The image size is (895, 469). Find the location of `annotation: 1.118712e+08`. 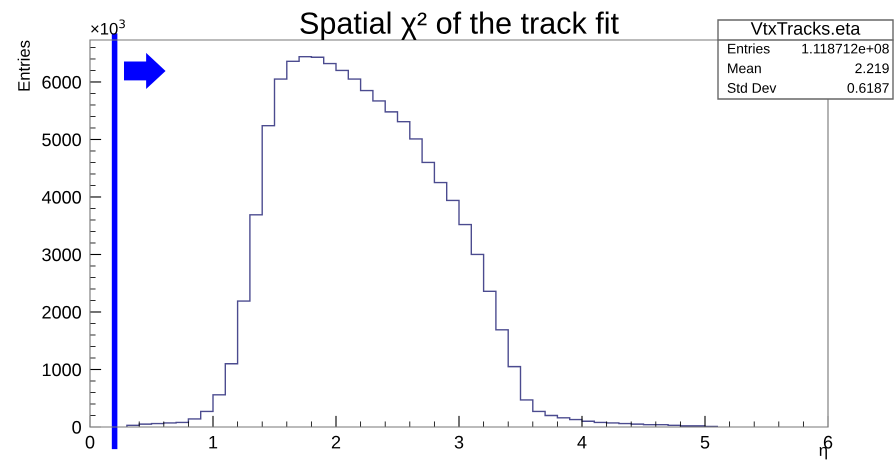

annotation: 1.118712e+08 is located at coordinates (845, 49).